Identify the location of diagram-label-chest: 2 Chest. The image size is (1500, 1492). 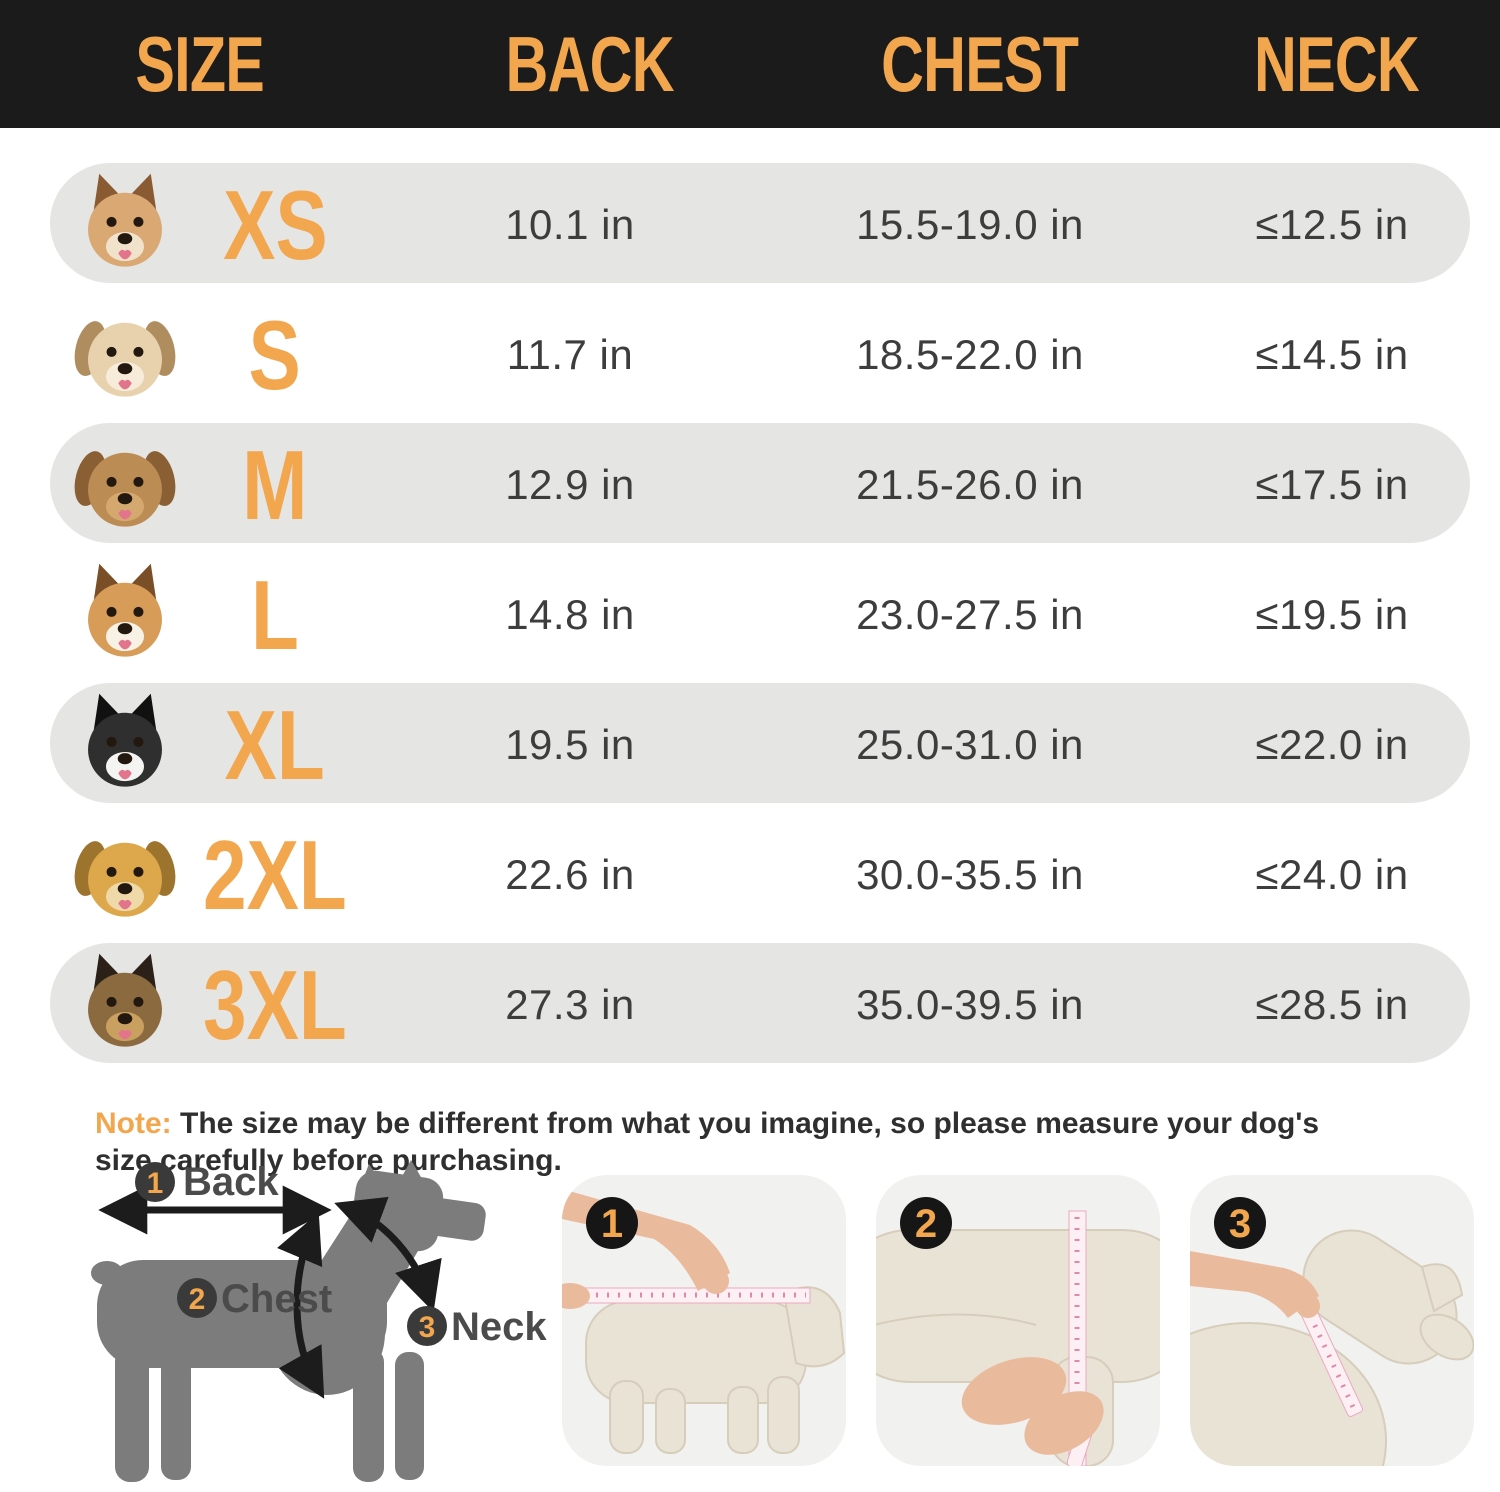
(254, 1299).